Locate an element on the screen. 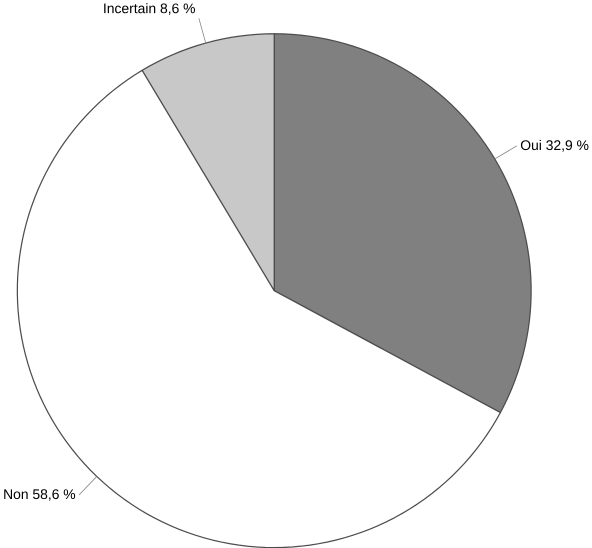 The height and width of the screenshot is (548, 592). slice-label: Incertain is located at coordinates (130, 8).